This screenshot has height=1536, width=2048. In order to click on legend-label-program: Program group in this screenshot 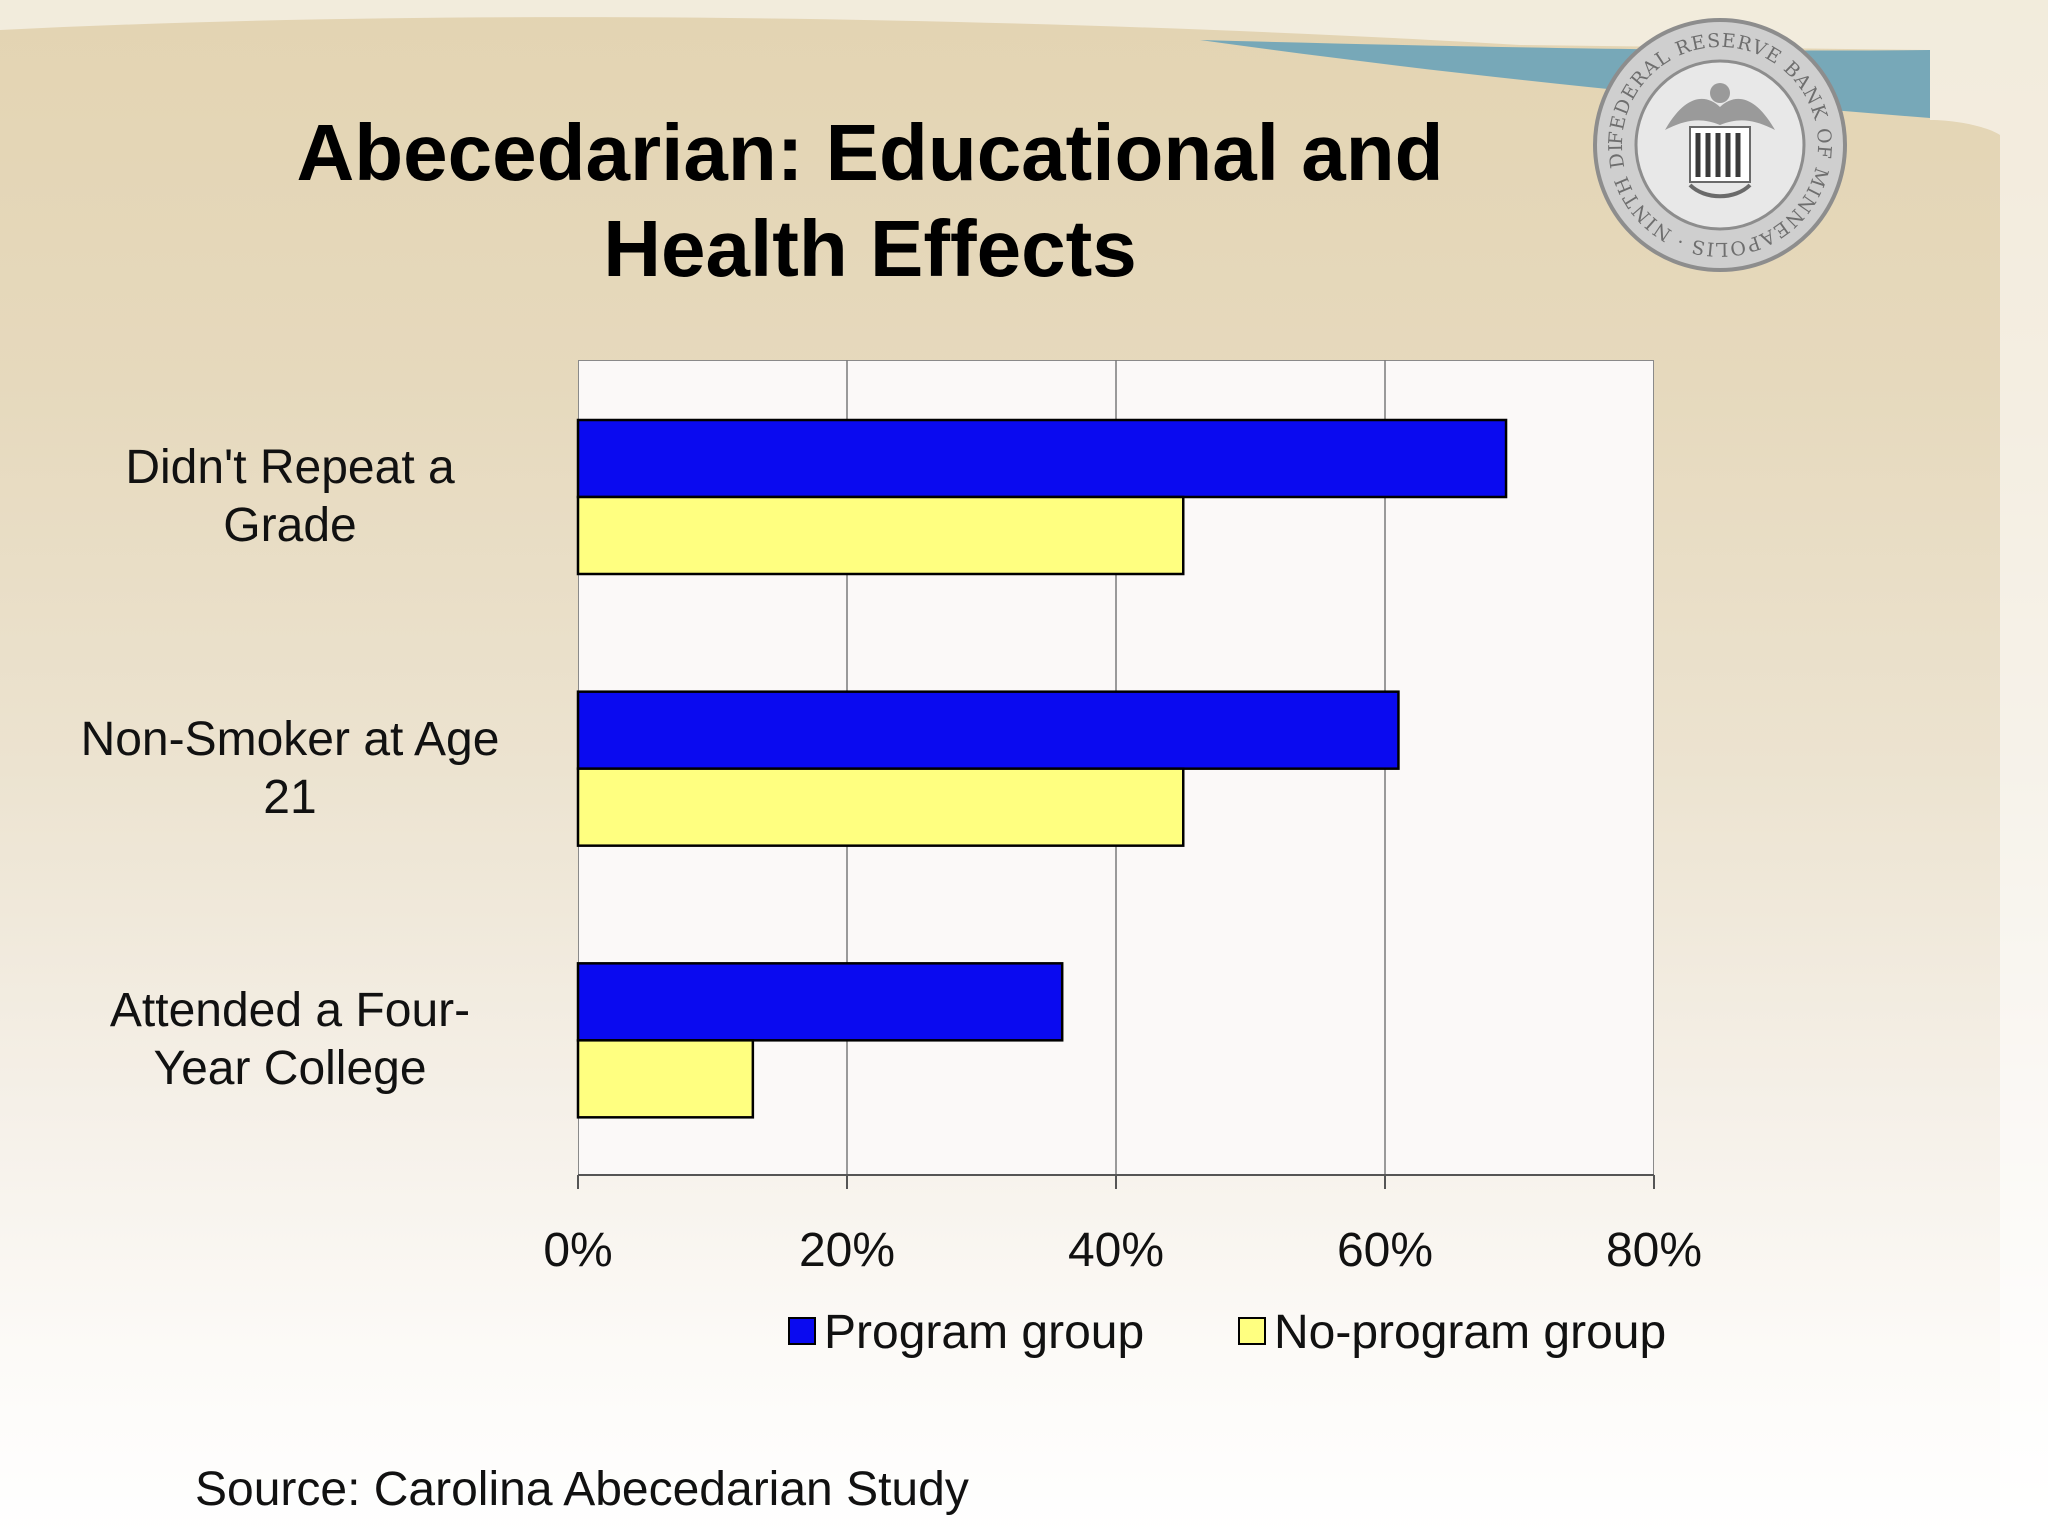, I will do `click(984, 1332)`.